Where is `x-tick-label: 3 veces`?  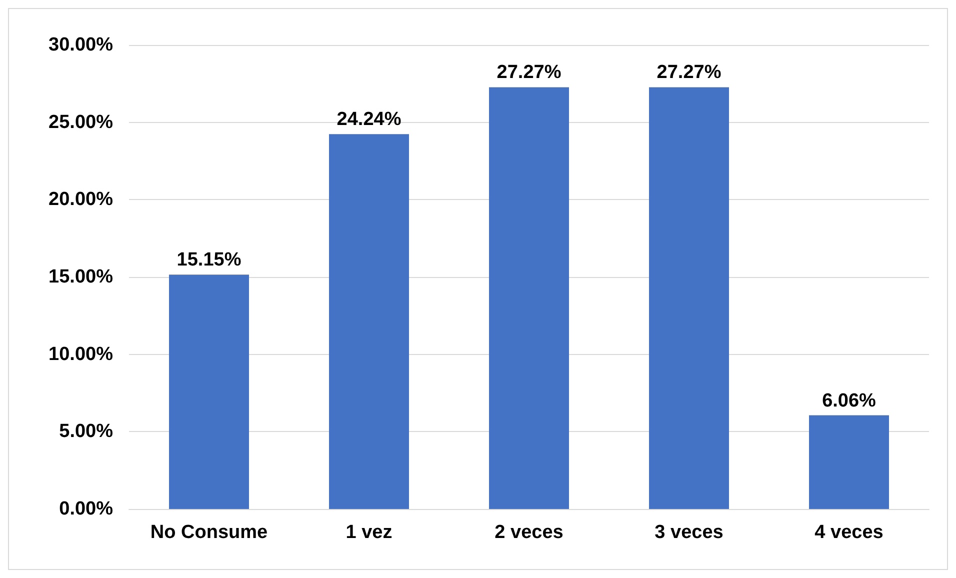
x-tick-label: 3 veces is located at coordinates (689, 532).